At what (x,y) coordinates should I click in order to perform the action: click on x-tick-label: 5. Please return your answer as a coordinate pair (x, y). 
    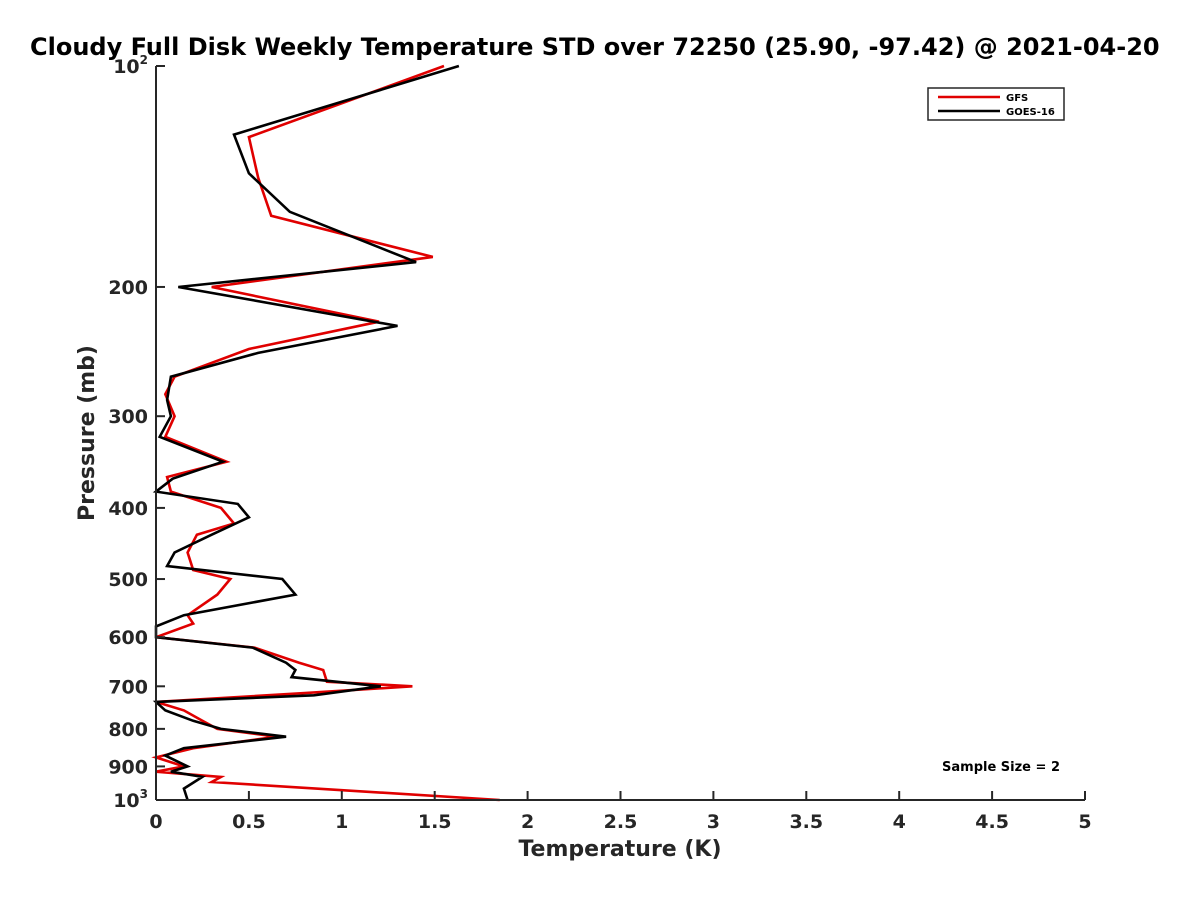
    Looking at the image, I should click on (1084, 822).